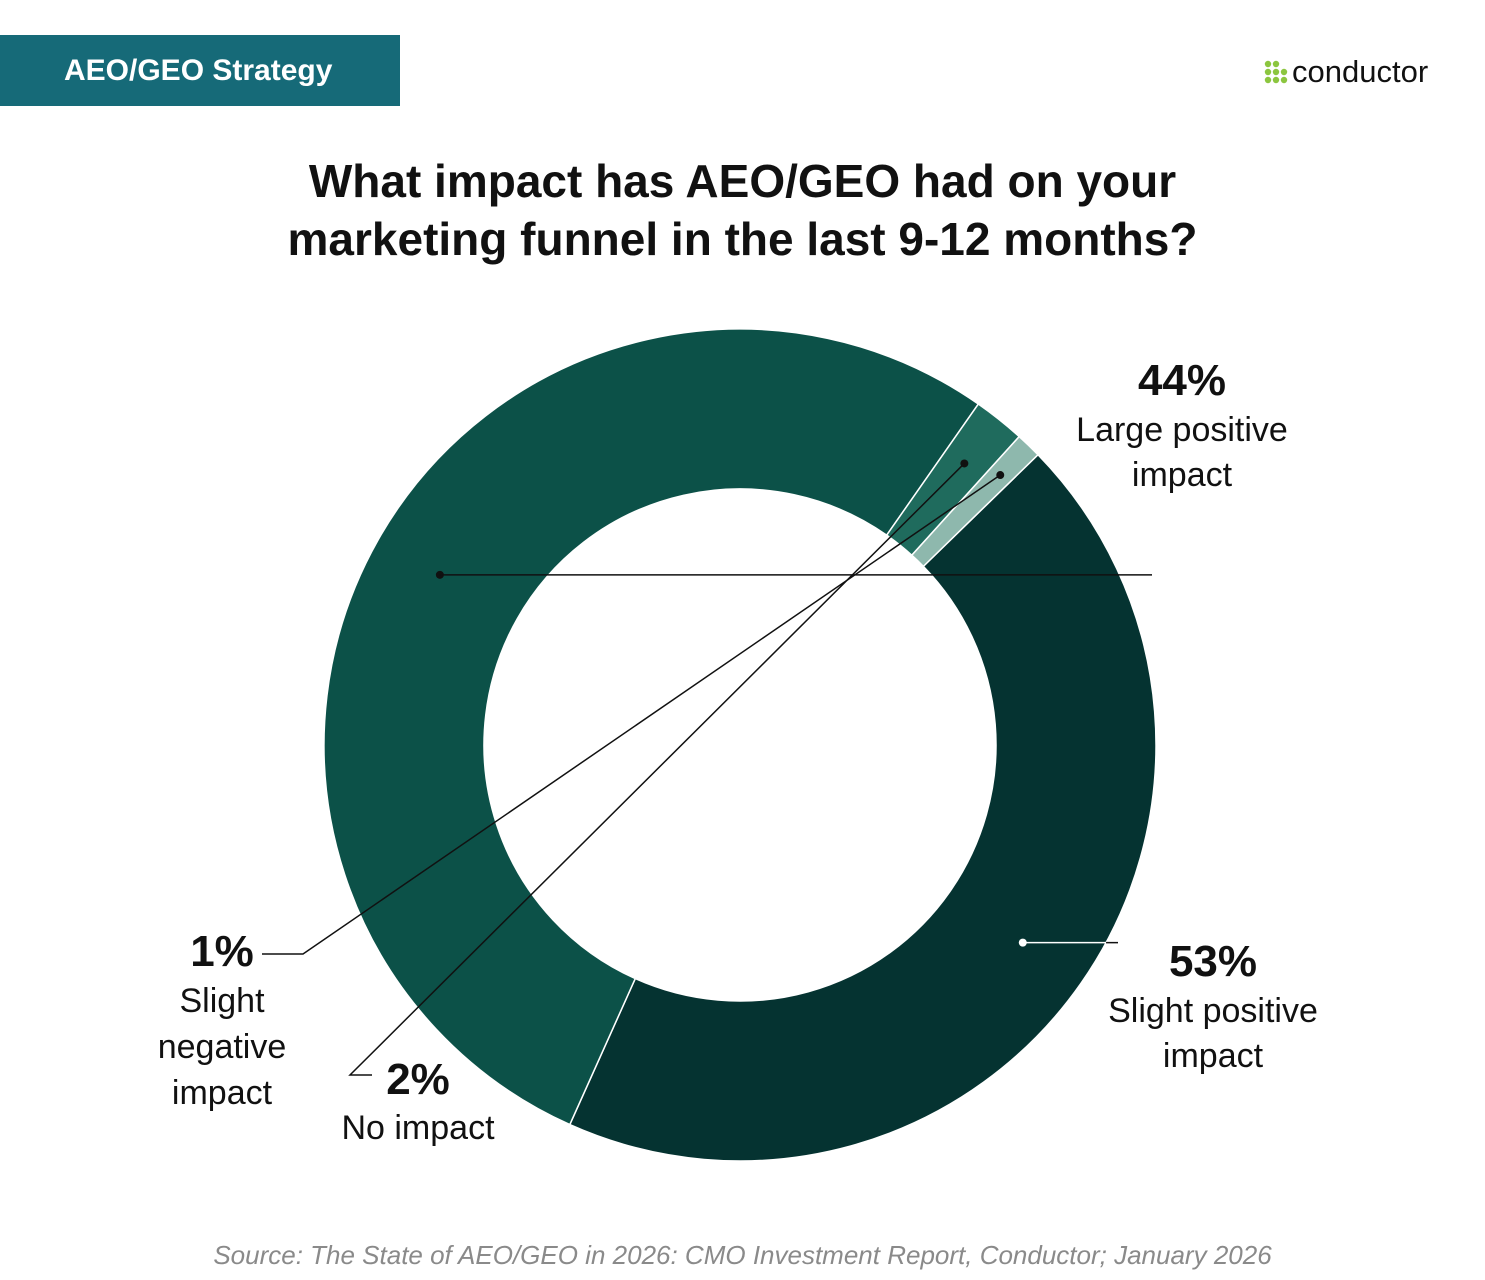  I want to click on donut-slice-slight-negative-impact, so click(975, 501).